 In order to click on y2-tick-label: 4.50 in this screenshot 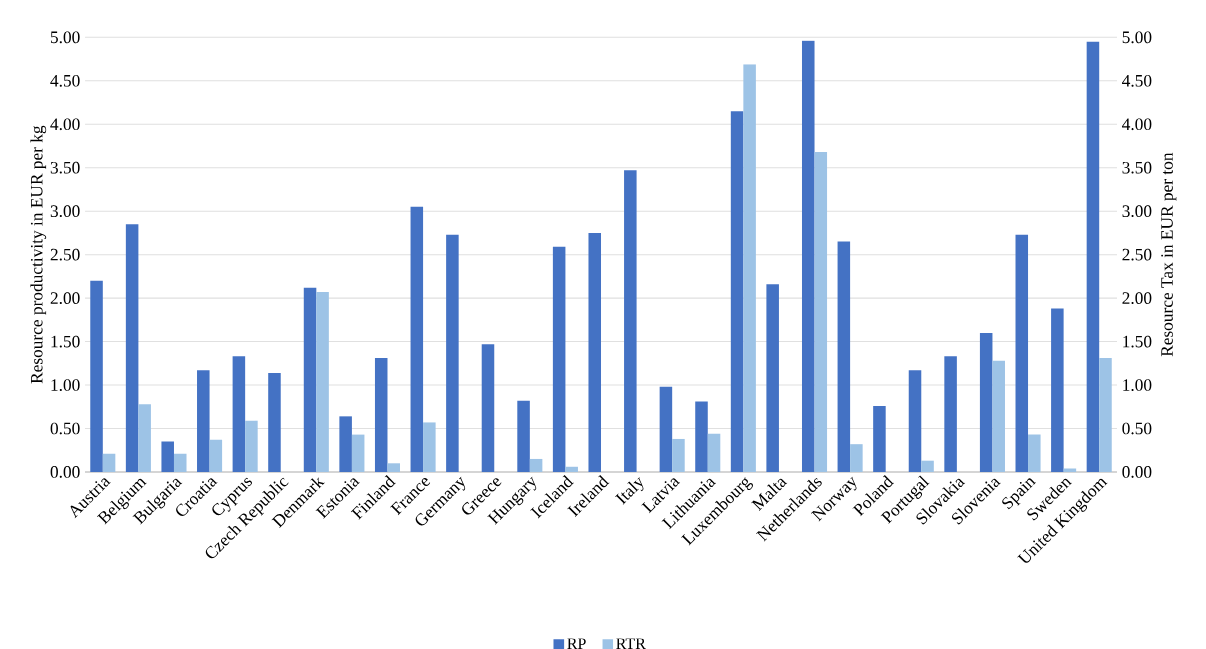, I will do `click(1137, 80)`.